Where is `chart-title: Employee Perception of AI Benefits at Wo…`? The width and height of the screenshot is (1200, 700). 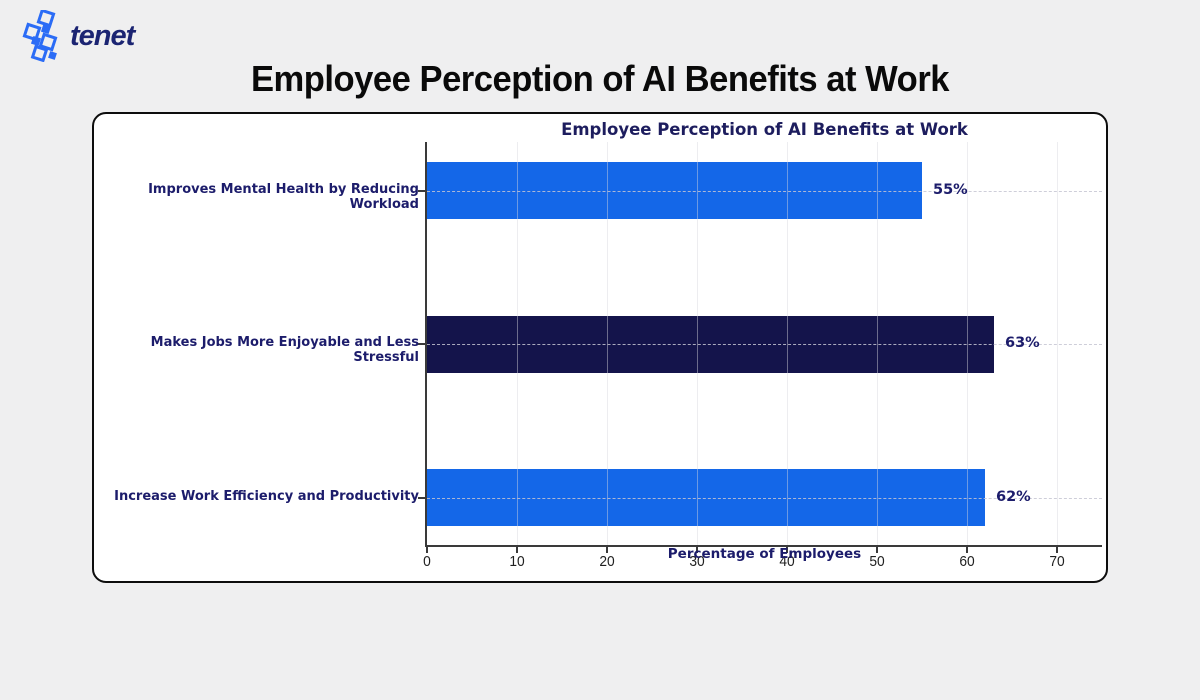 chart-title: Employee Perception of AI Benefits at Wo… is located at coordinates (764, 129).